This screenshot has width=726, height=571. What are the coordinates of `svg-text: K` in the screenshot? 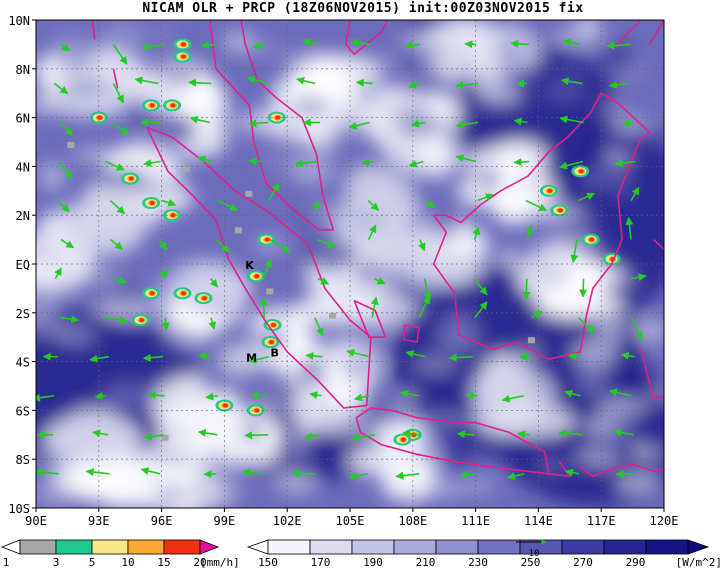 It's located at (249, 265).